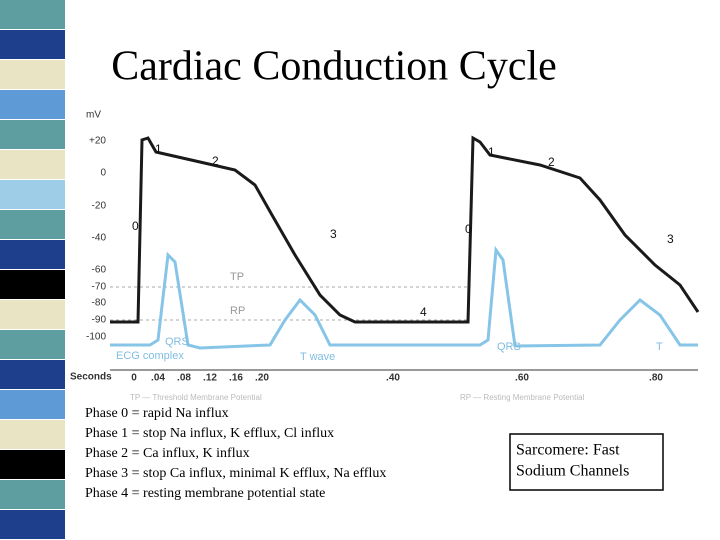 This screenshot has height=540, width=720. Describe the element at coordinates (167, 453) in the screenshot. I see `phase-line: Phase 2 = Ca influx, K influx` at that location.